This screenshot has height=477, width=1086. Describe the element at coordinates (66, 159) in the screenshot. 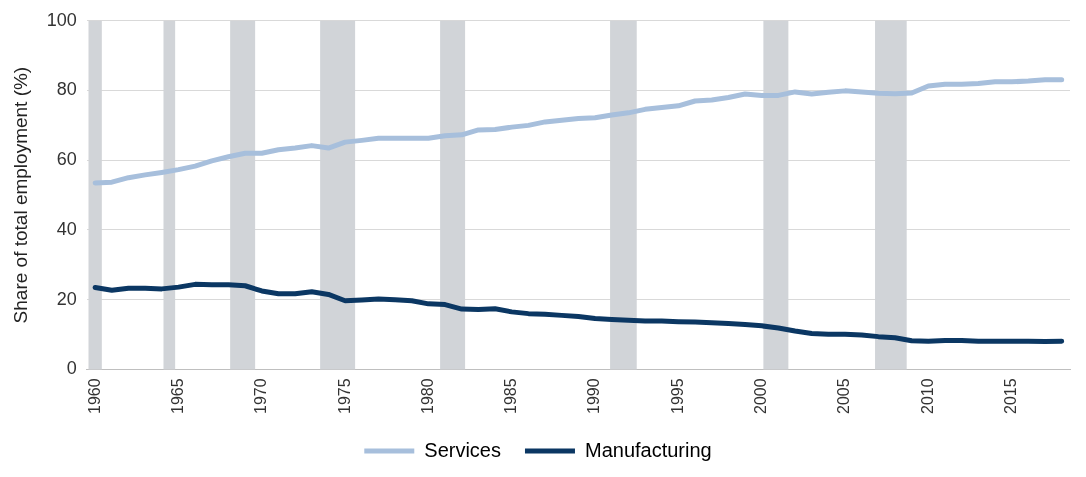

I see `y-tick-label: 60` at that location.